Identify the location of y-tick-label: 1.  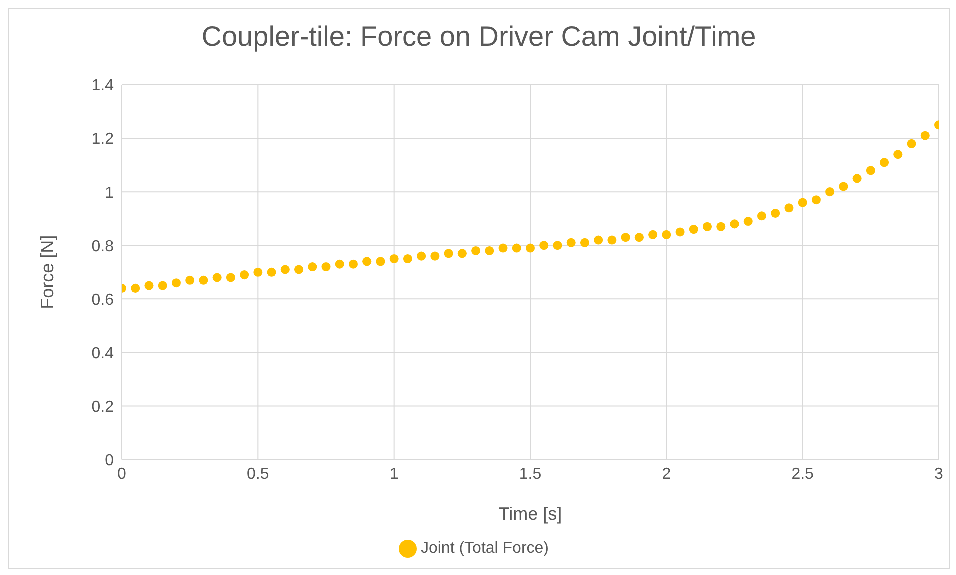
(109, 193).